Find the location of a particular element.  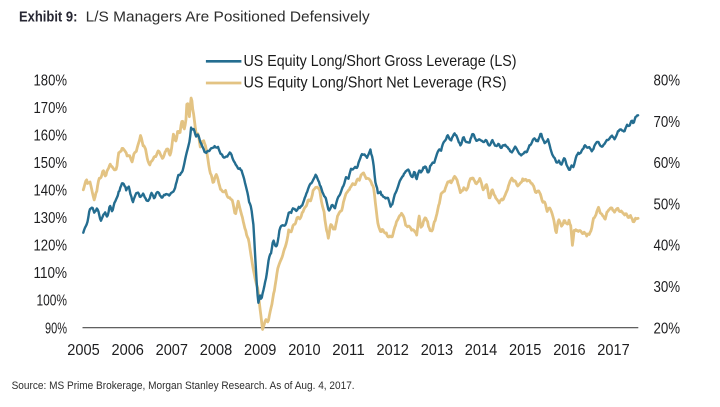

svg-text: 40% is located at coordinates (667, 246).